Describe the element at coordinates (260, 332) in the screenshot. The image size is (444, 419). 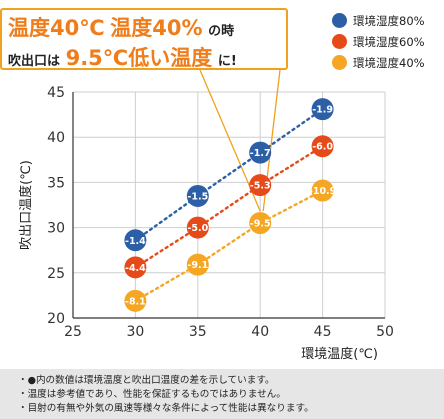
I see `x-tick-label: 40` at that location.